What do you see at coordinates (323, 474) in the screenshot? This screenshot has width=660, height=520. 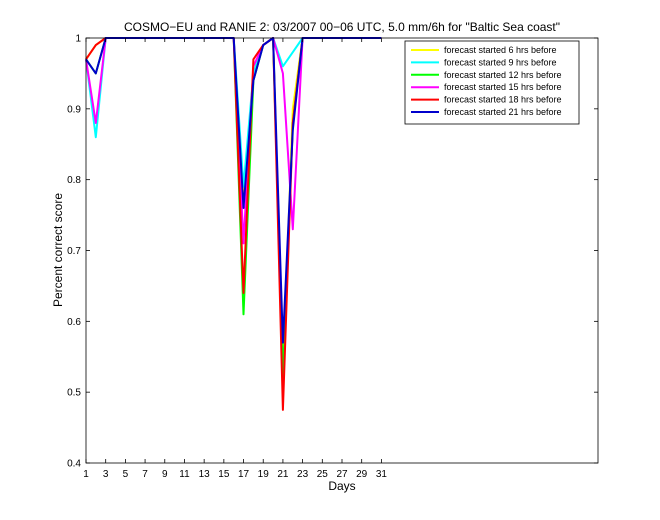 I see `x-tick-label: 25` at bounding box center [323, 474].